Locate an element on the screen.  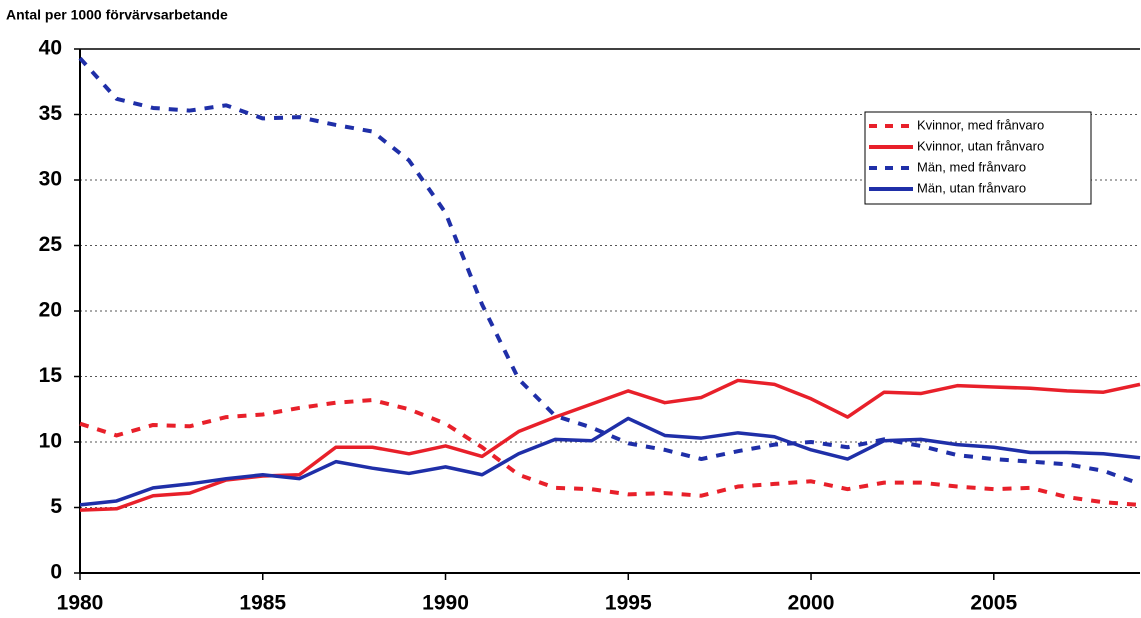
x-tick-label: 2000 is located at coordinates (811, 603).